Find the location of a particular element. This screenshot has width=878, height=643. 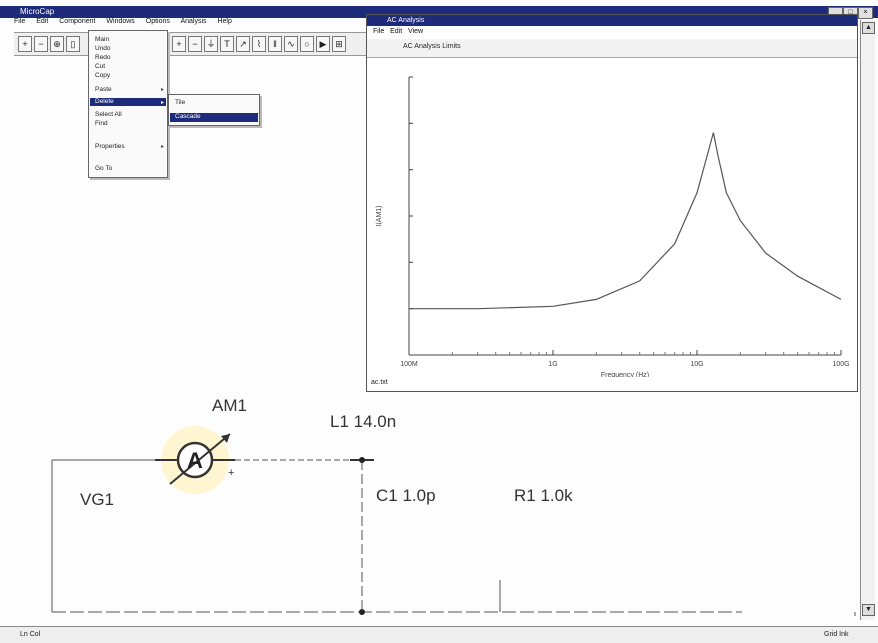

menu-analysis: Analysis is located at coordinates (193, 21).